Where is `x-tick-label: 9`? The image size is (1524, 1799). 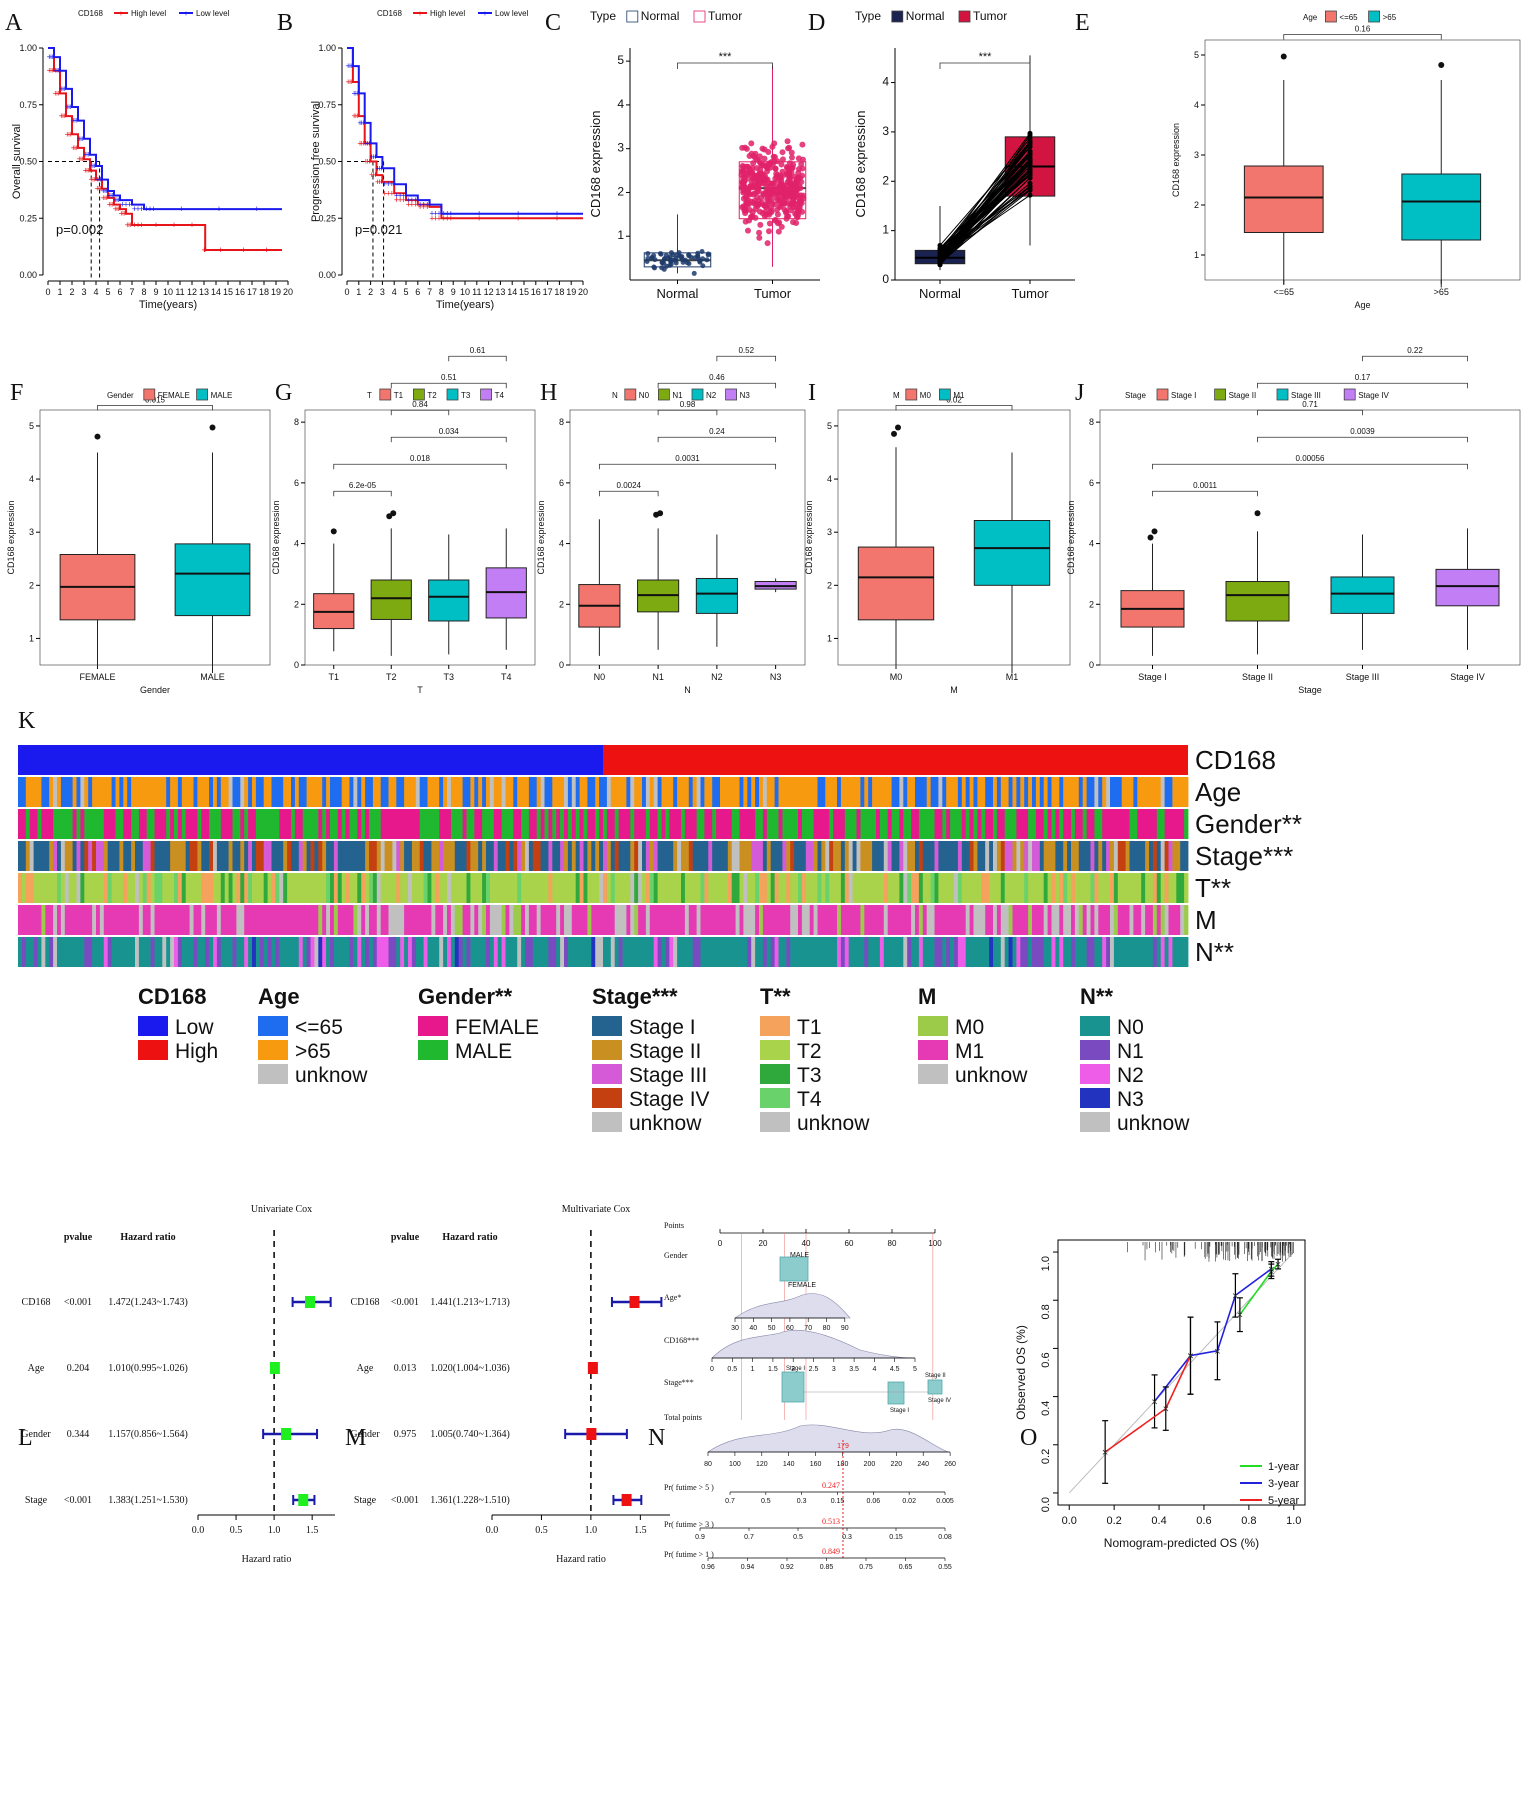
x-tick-label: 9 is located at coordinates (453, 292).